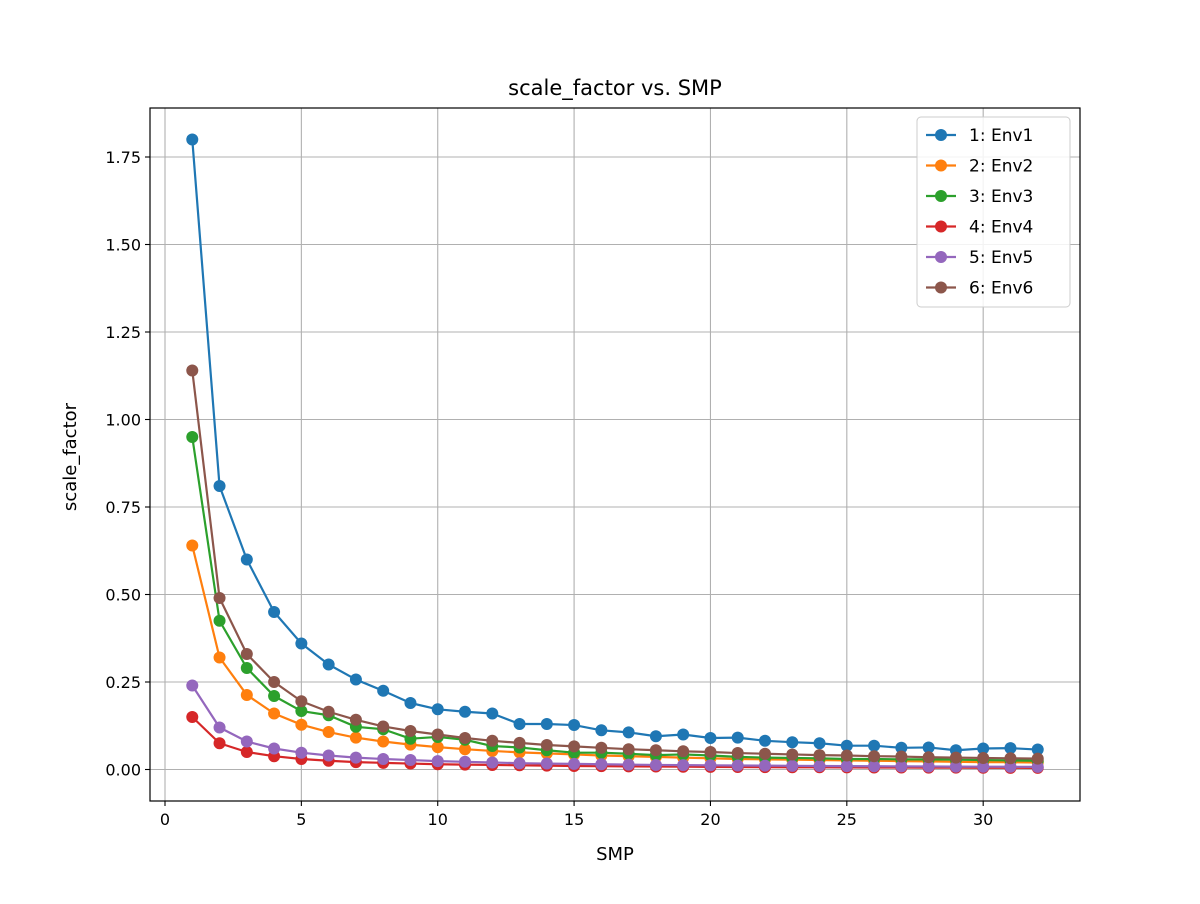  I want to click on legend-item: 1: Env1, so click(979, 136).